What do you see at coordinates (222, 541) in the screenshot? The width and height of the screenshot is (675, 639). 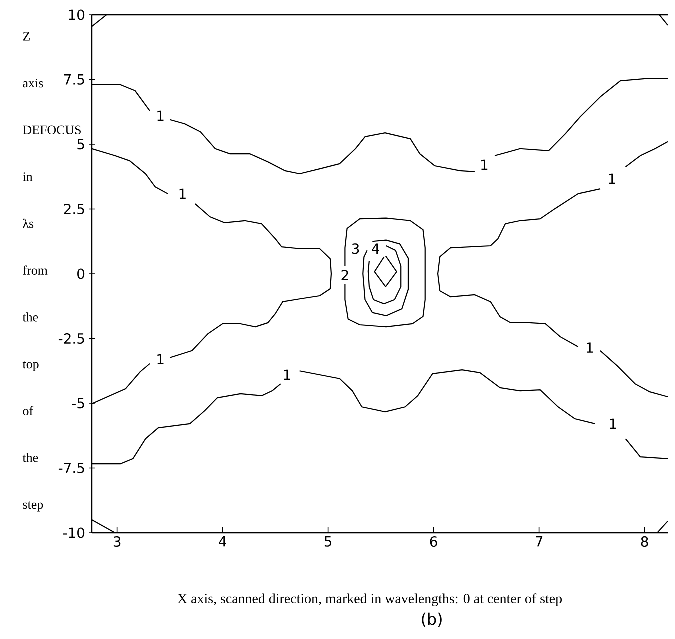 I see `x-tick-label: 4` at bounding box center [222, 541].